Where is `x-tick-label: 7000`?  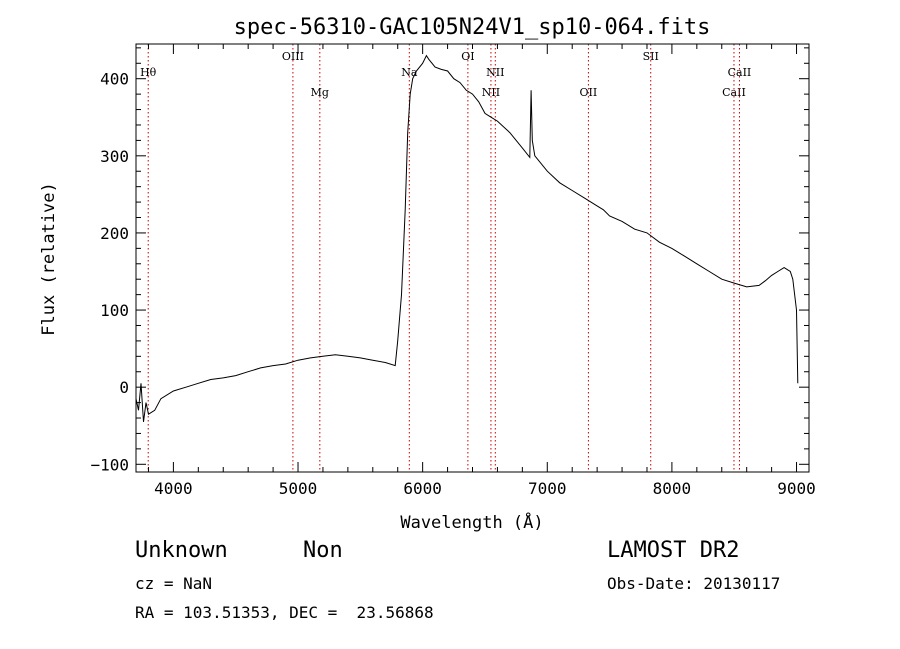
x-tick-label: 7000 is located at coordinates (547, 488).